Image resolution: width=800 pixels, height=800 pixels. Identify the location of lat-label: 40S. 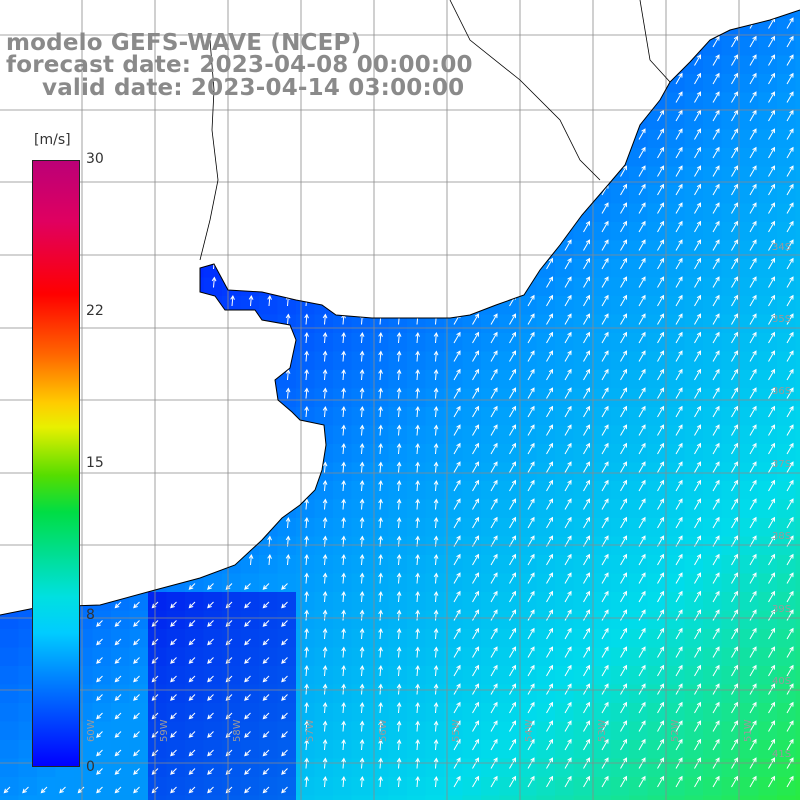
(781, 681).